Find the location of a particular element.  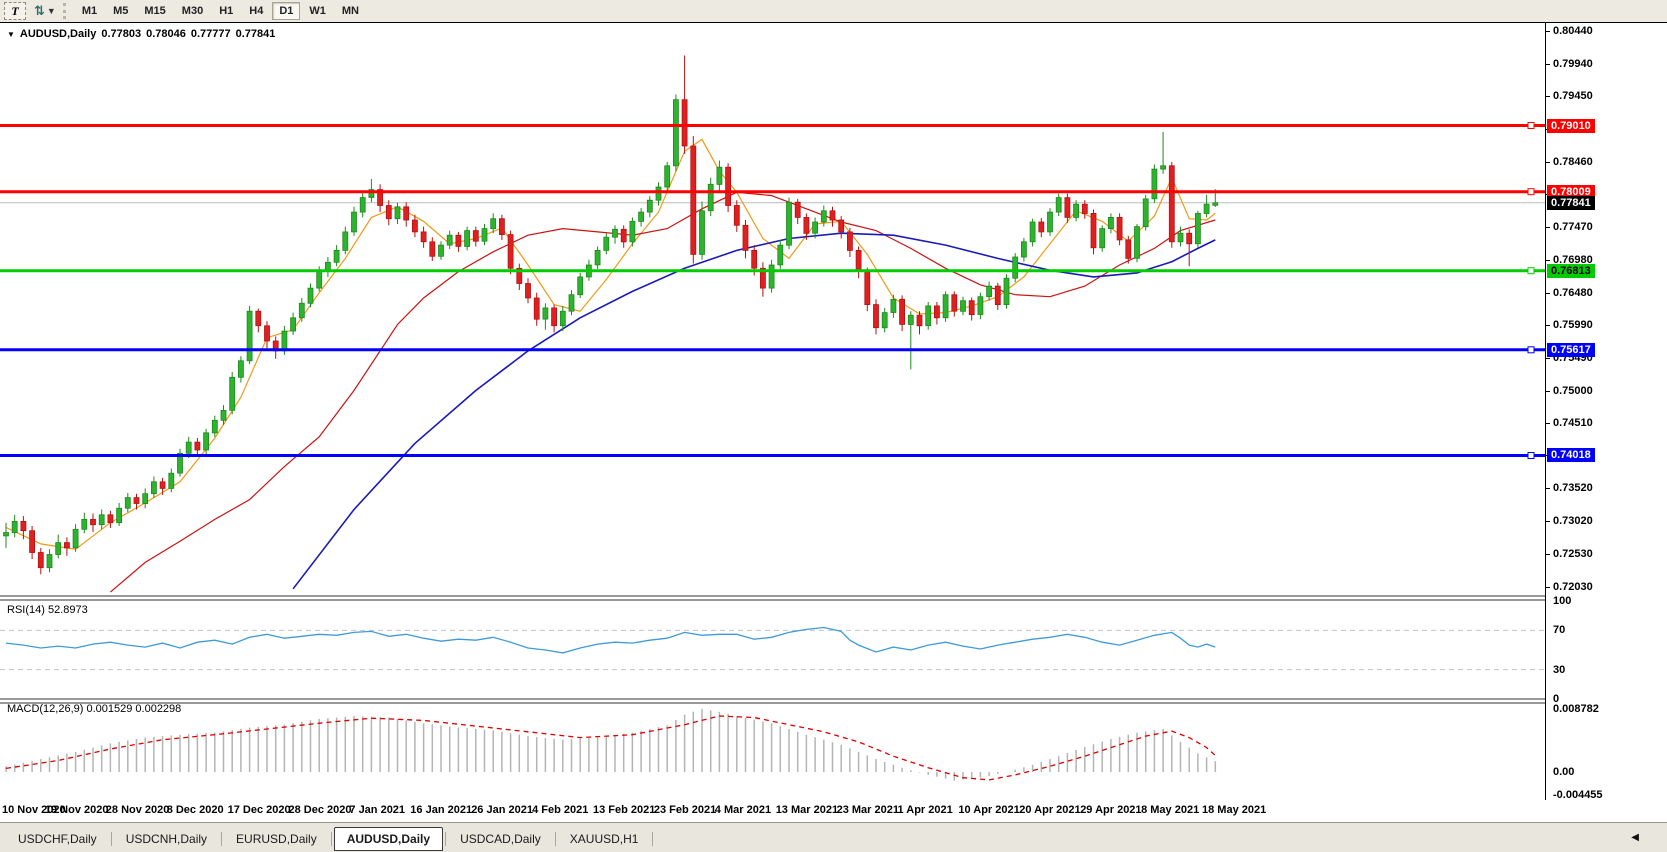

chart-tab-eurusd: EURUSD,Daily is located at coordinates (276, 839).